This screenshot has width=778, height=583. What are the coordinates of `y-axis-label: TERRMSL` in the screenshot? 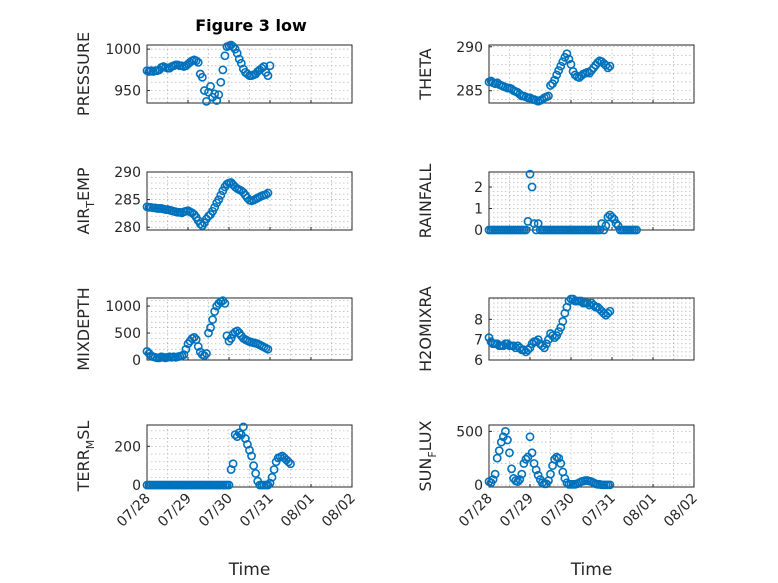 It's located at (85, 457).